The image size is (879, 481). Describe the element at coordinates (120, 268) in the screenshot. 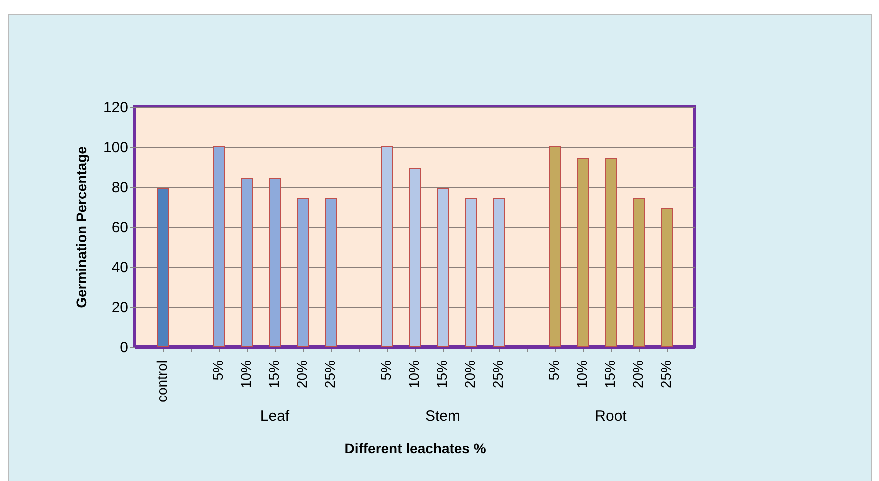

I see `y-tick-label: 40` at that location.